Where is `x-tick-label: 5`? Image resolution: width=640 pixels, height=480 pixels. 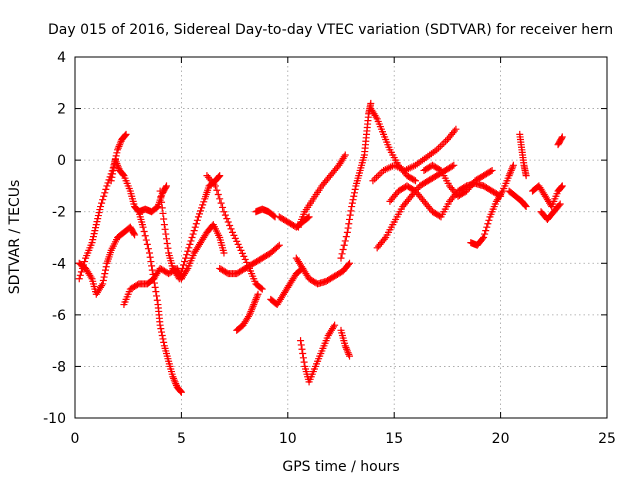
x-tick-label: 5 is located at coordinates (181, 439).